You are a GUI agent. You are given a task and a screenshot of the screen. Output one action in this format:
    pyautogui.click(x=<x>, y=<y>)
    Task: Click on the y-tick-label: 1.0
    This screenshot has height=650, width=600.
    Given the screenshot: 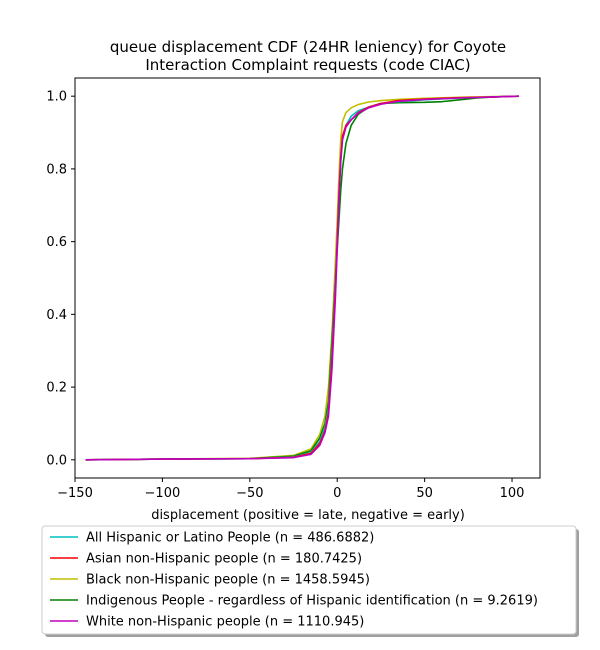 What is the action you would take?
    pyautogui.click(x=56, y=97)
    